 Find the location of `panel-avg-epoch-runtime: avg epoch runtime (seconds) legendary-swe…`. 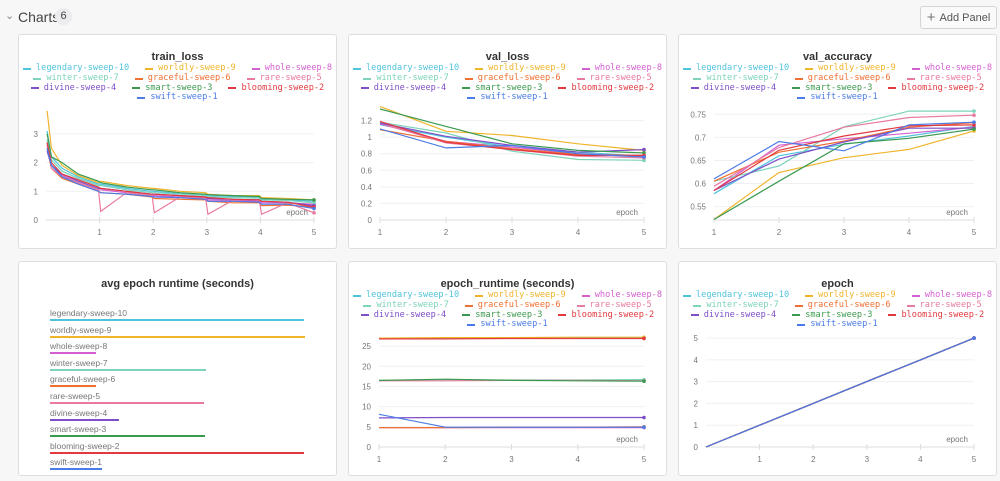

panel-avg-epoch-runtime: avg epoch runtime (seconds) legendary-swe… is located at coordinates (177, 368).